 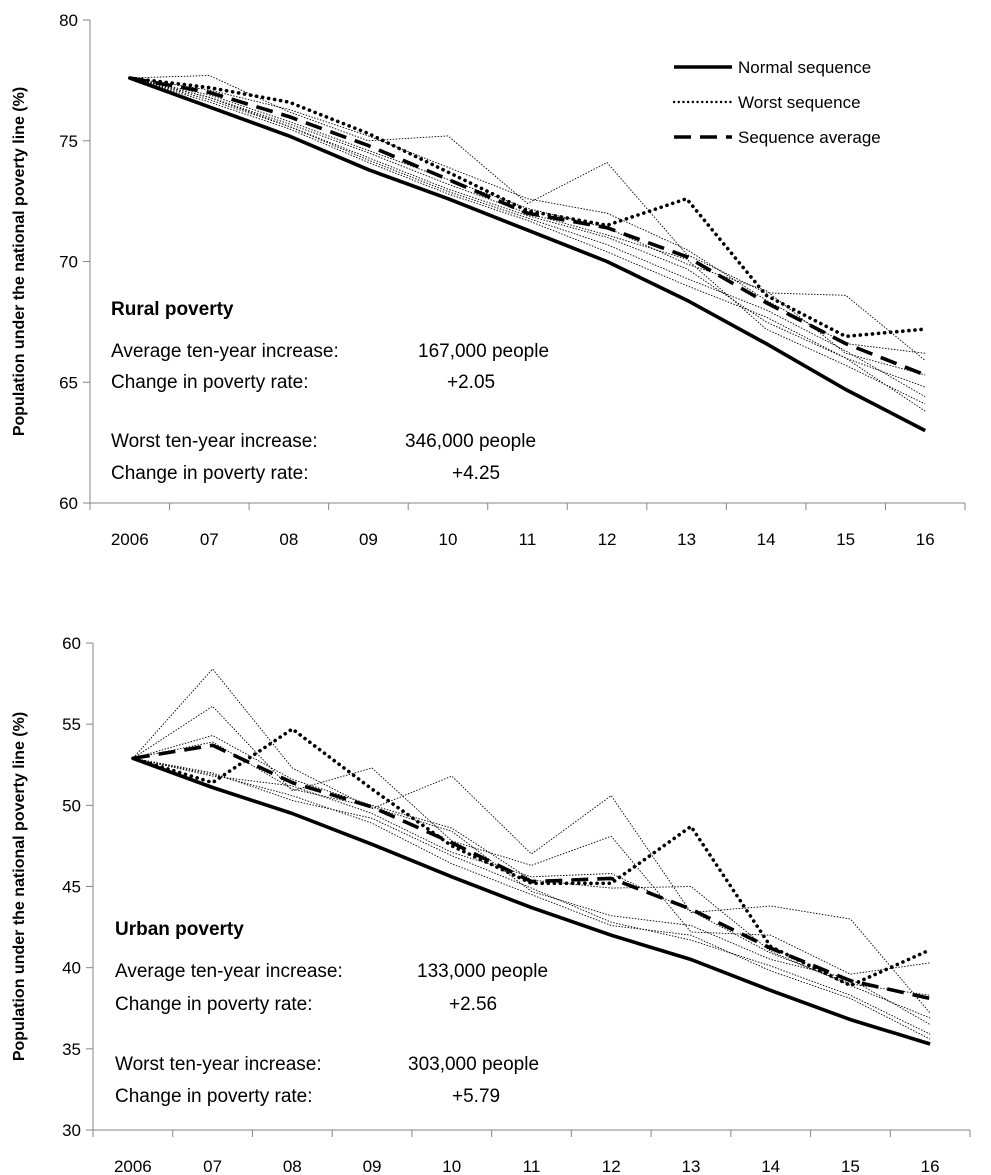 I want to click on y-tick-label: 65, so click(x=68, y=382).